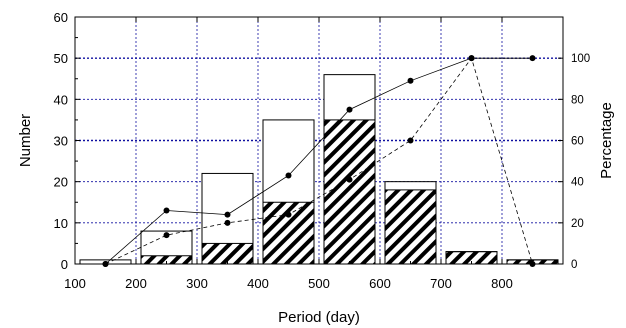 This screenshot has height=328, width=626. What do you see at coordinates (577, 224) in the screenshot?
I see `y-right-tick-label-20: 20` at bounding box center [577, 224].